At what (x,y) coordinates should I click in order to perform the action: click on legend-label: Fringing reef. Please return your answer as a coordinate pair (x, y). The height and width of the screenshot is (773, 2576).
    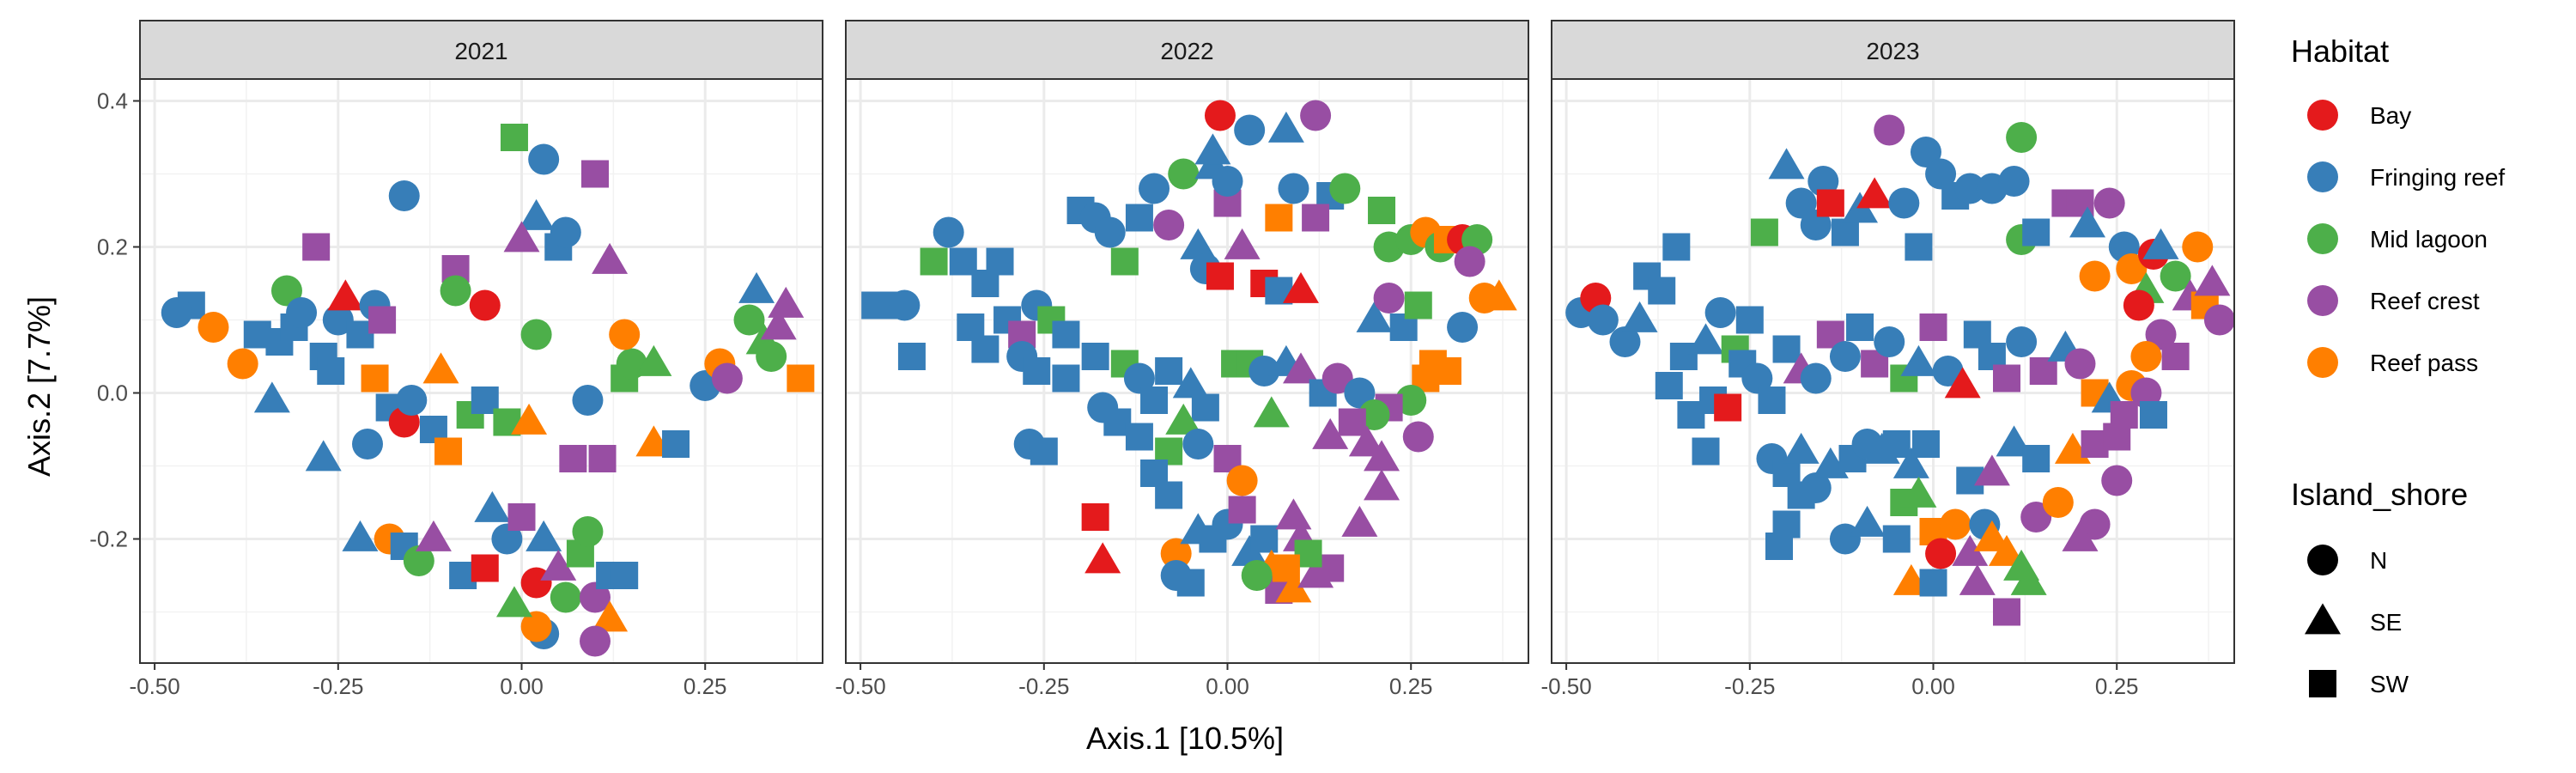
    Looking at the image, I should click on (2437, 177).